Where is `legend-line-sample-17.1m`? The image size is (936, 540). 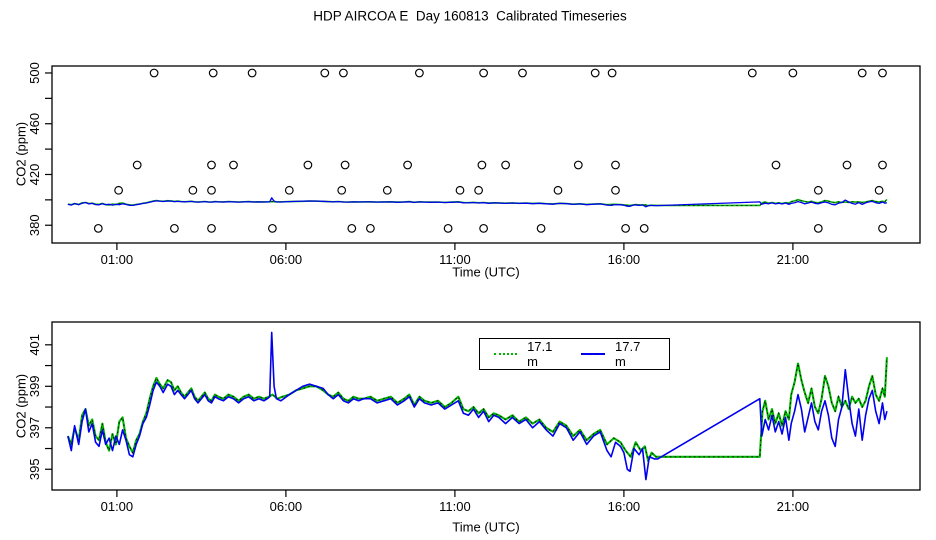 legend-line-sample-17.1m is located at coordinates (506, 354).